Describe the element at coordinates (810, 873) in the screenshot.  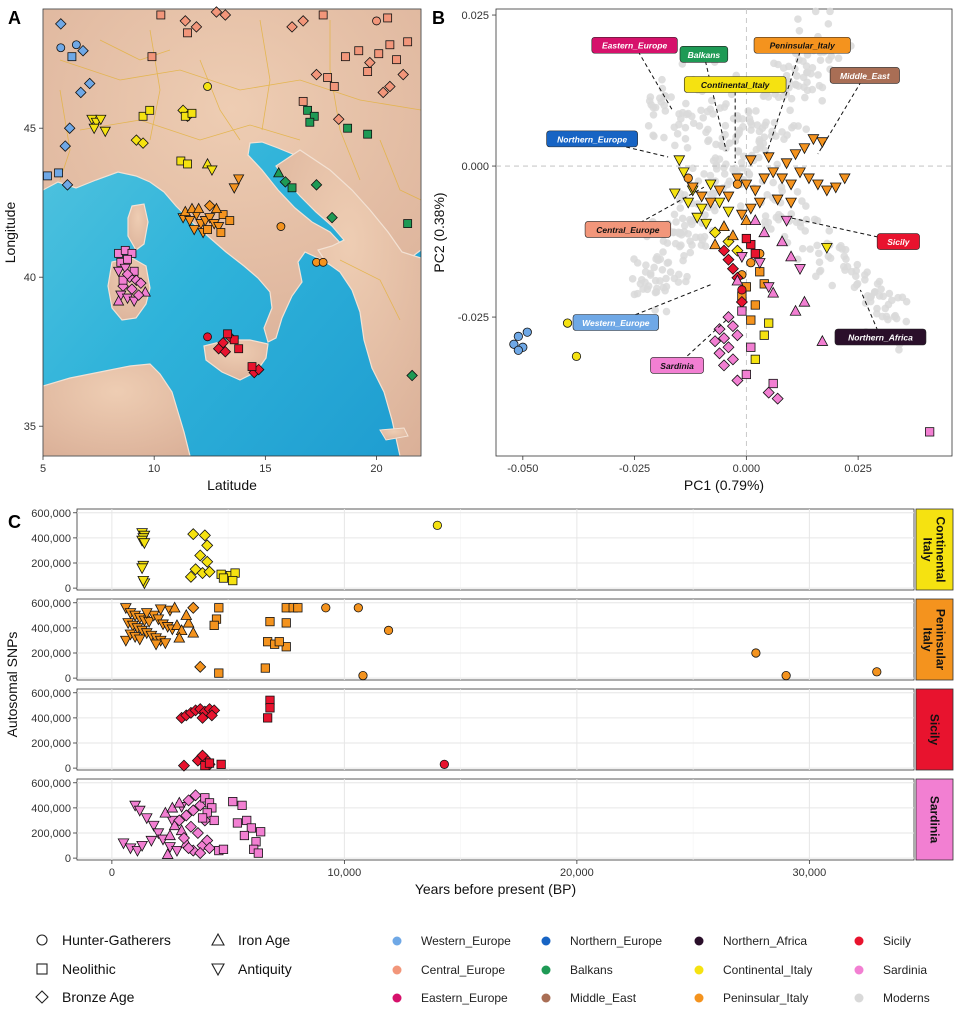
I see `snp-x-tick-label: 30,000` at that location.